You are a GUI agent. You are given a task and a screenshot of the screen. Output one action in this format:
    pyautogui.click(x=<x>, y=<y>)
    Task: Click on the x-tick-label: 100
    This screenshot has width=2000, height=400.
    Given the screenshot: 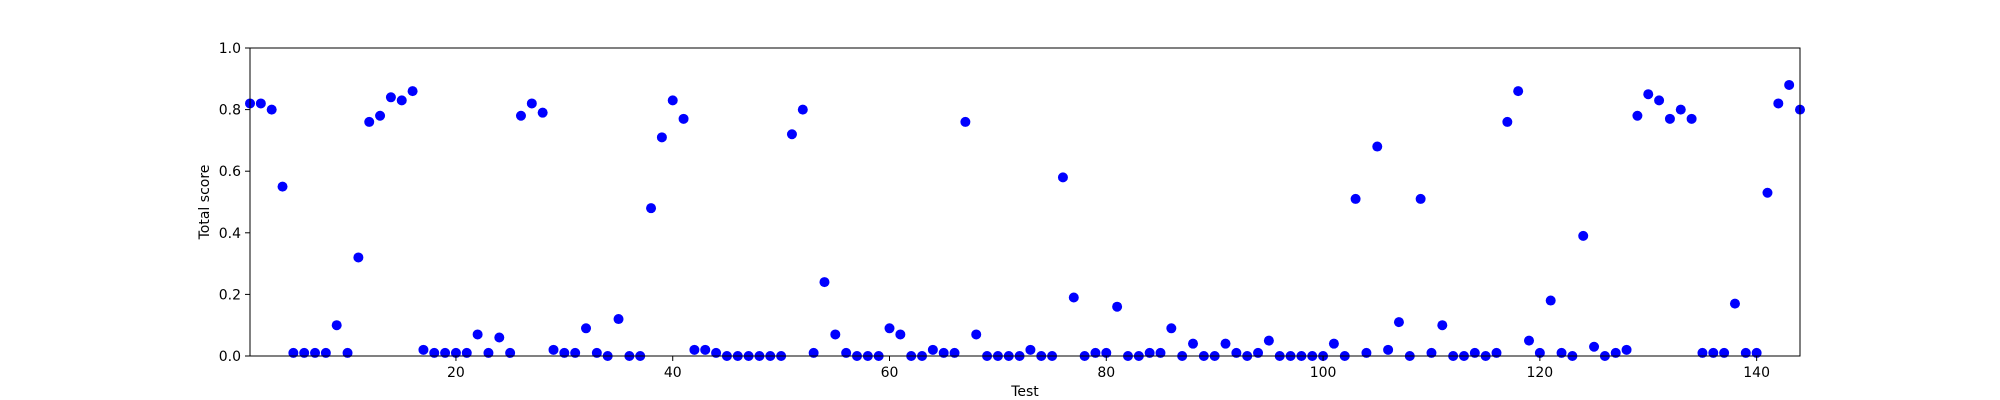 What is the action you would take?
    pyautogui.click(x=1323, y=373)
    